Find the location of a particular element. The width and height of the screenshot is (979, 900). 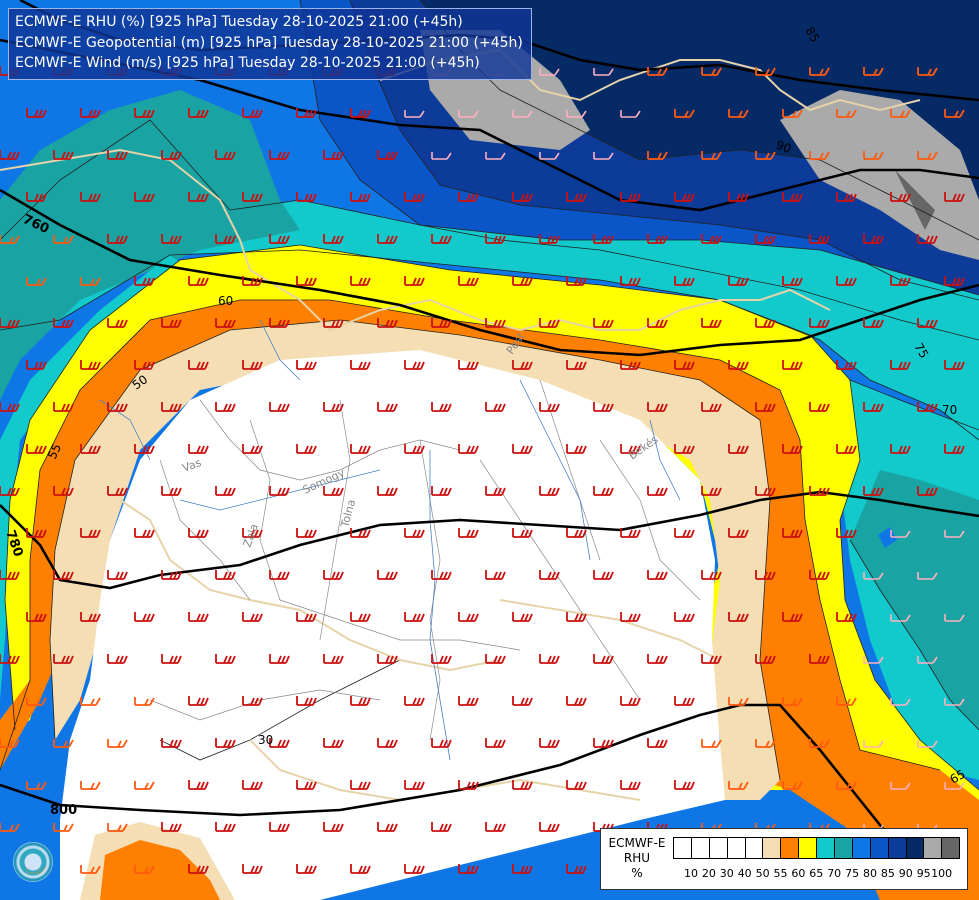

legend-swatches is located at coordinates (817, 848).